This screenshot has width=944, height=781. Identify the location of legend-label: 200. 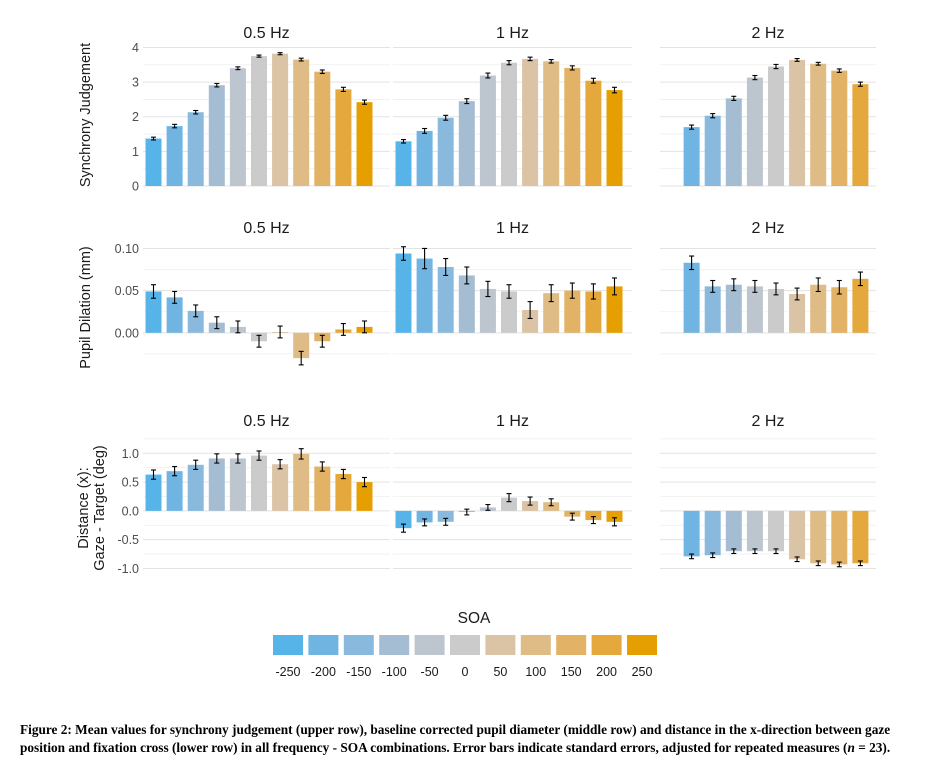
(606, 672).